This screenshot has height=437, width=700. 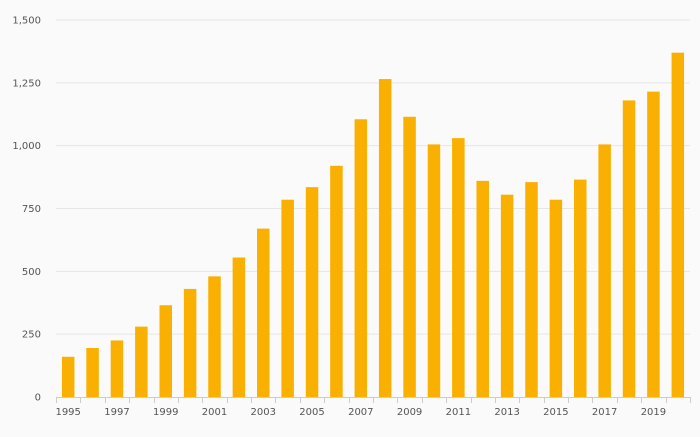 What do you see at coordinates (31, 335) in the screenshot?
I see `y-tick-label: 250` at bounding box center [31, 335].